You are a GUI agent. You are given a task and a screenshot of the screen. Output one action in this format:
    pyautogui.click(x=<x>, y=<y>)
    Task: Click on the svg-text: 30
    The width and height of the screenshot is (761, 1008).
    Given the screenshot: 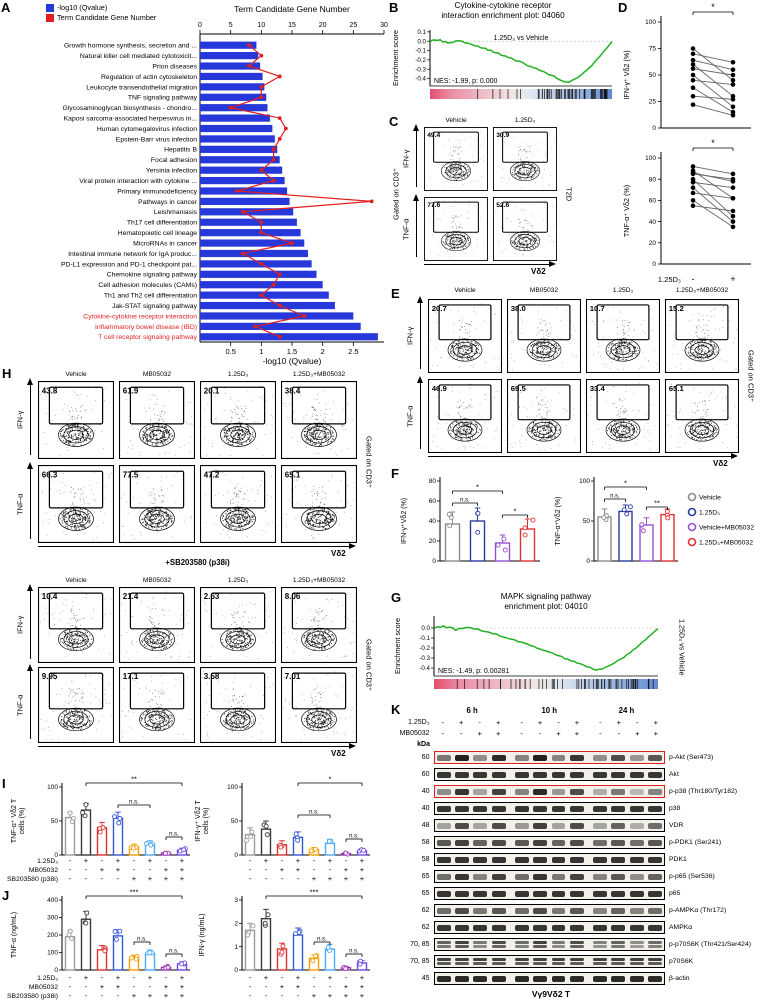 What is the action you would take?
    pyautogui.click(x=384, y=25)
    